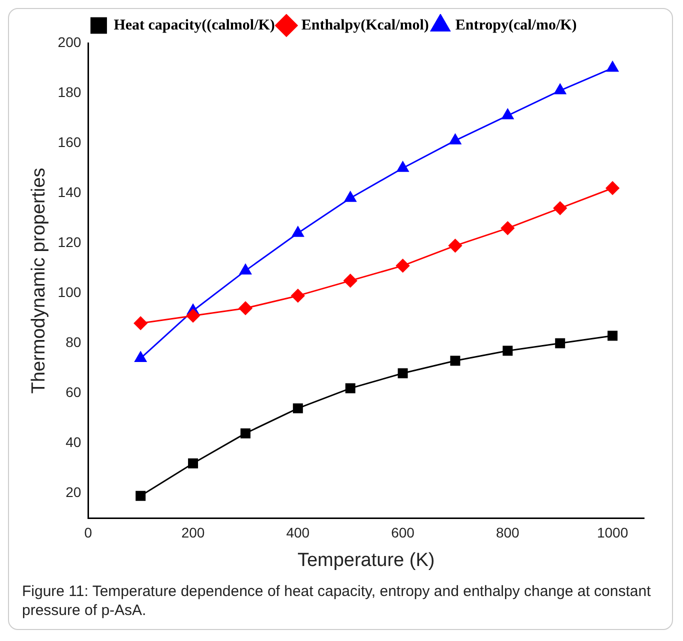 Image resolution: width=683 pixels, height=641 pixels. Describe the element at coordinates (70, 42) in the screenshot. I see `y-tick-label: 200` at that location.